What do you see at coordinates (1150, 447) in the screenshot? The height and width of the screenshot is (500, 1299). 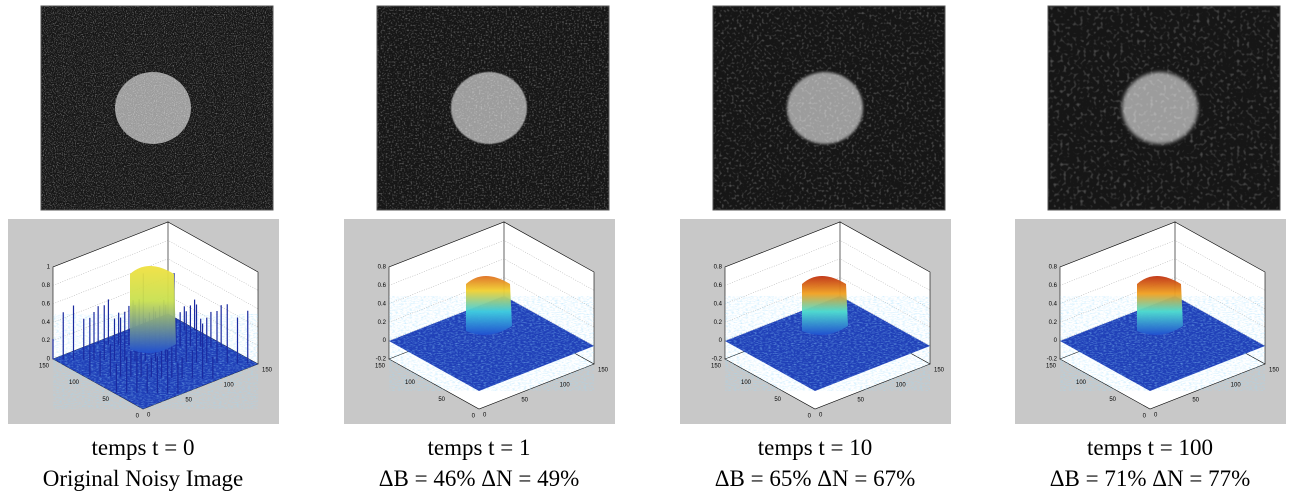 I see `caption: temps t = 100` at bounding box center [1150, 447].